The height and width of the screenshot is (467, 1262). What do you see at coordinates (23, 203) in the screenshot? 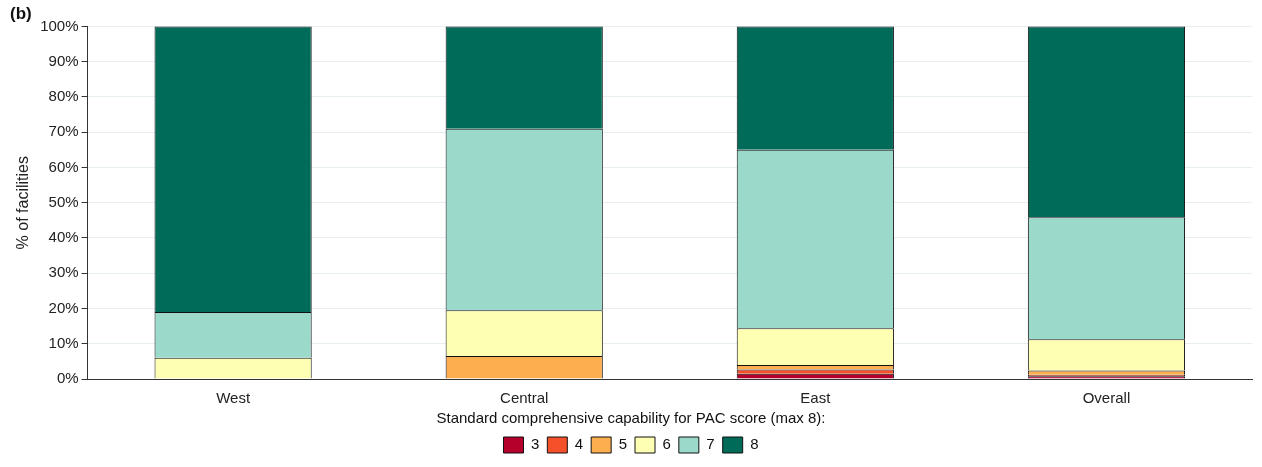
I see `y-axis-title: % of facilities` at bounding box center [23, 203].